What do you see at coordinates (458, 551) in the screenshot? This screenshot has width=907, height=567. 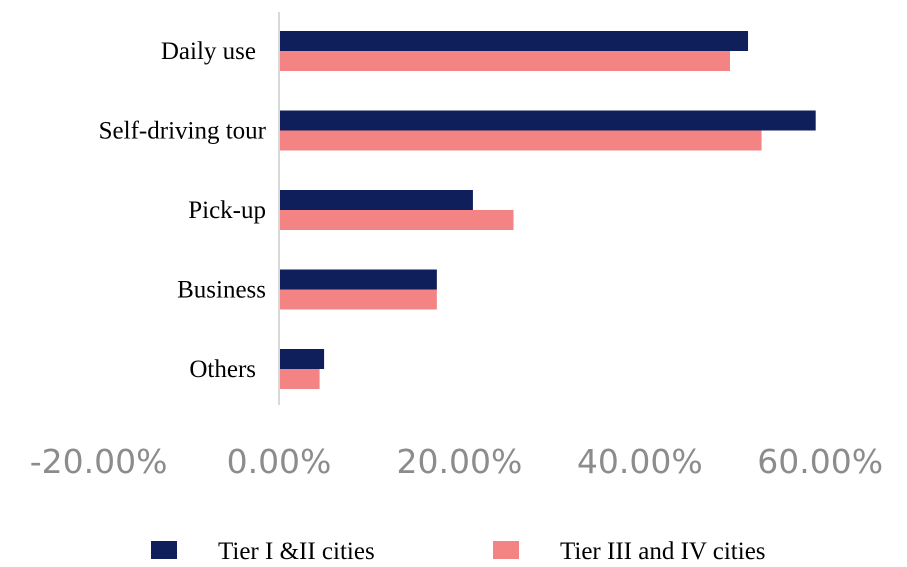 I see `legend: Tier I &II cities Tier III and IV cities` at bounding box center [458, 551].